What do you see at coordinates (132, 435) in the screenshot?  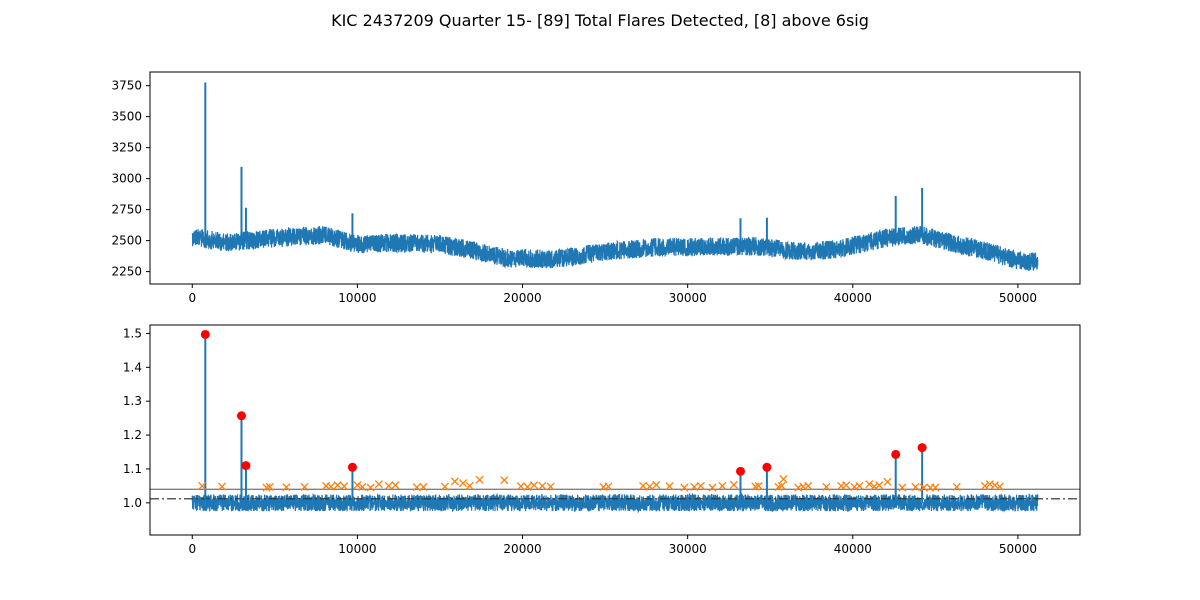 I see `y-tick-label: 1.2` at bounding box center [132, 435].